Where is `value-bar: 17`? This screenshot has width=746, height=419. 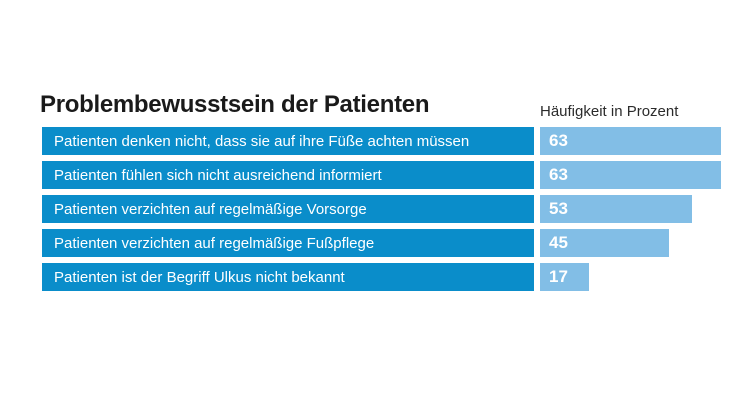
value-bar: 17 is located at coordinates (564, 277).